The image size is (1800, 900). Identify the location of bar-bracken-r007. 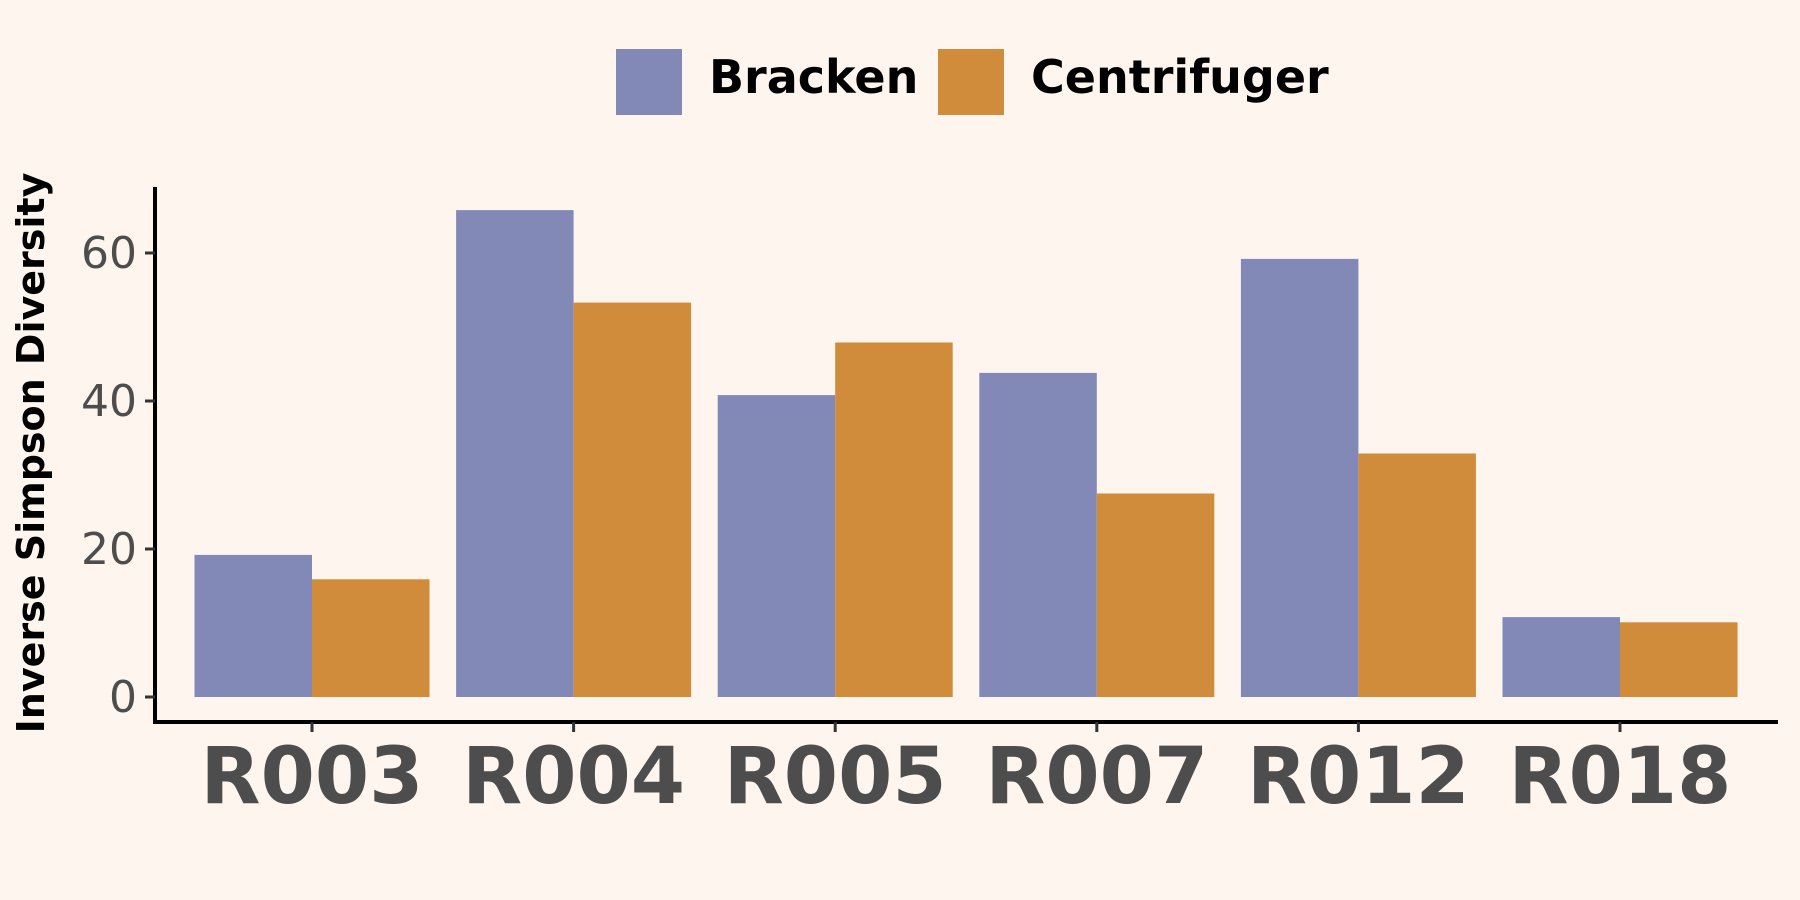
(1038, 534).